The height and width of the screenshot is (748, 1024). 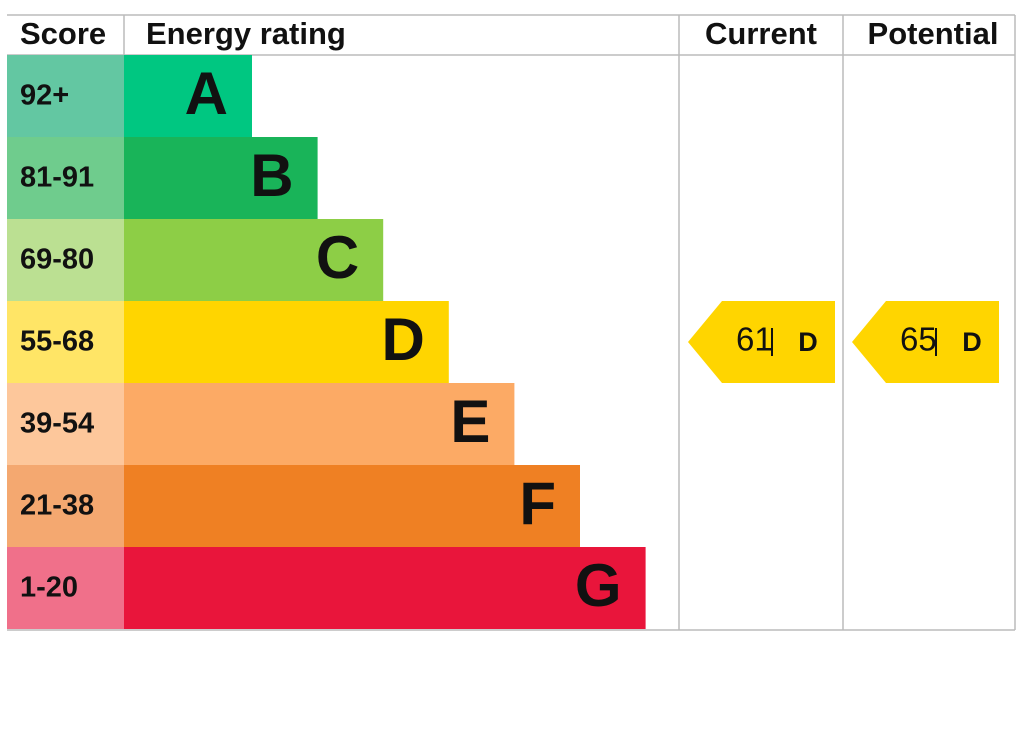 What do you see at coordinates (402, 339) in the screenshot?
I see `band-letter: D` at bounding box center [402, 339].